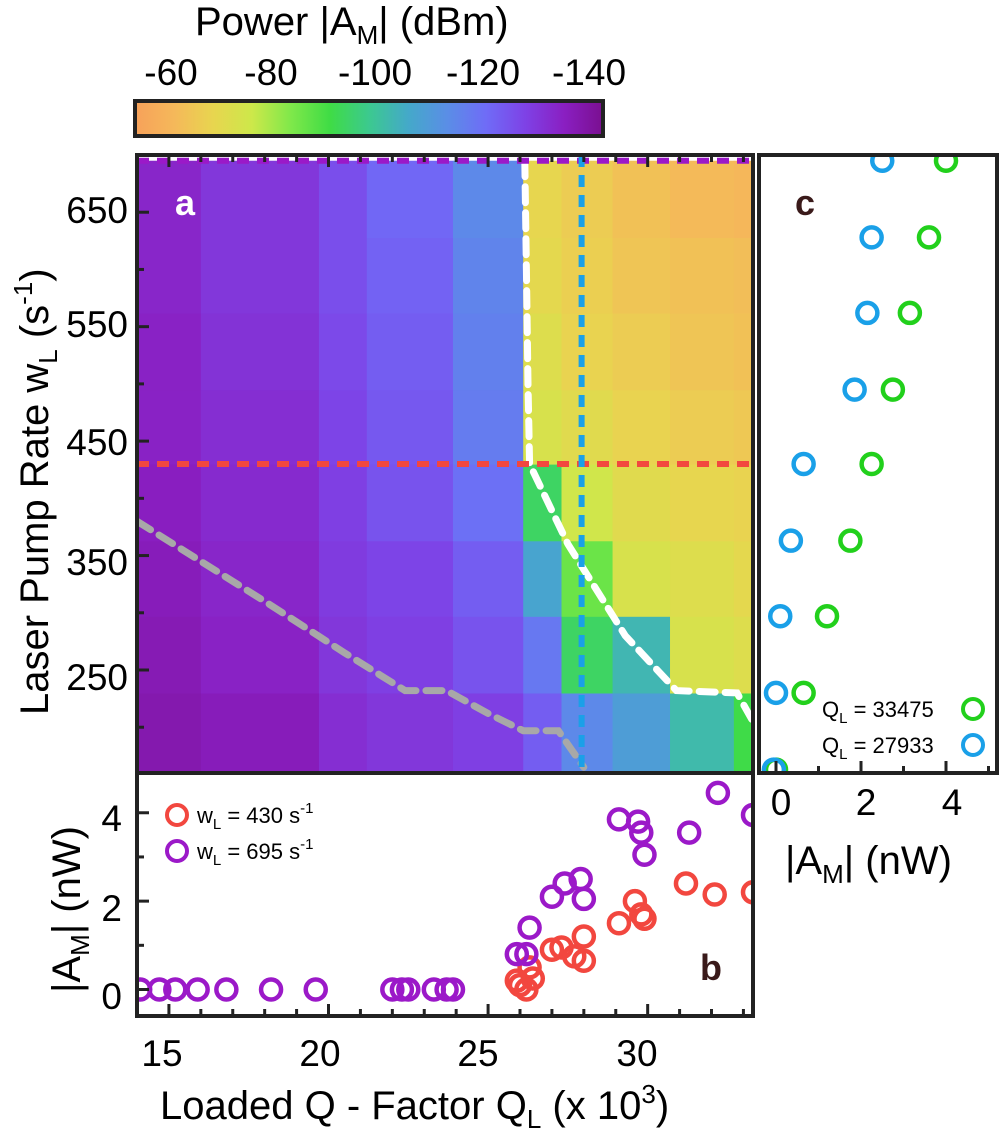  I want to click on x-tick-label: 2, so click(866, 802).